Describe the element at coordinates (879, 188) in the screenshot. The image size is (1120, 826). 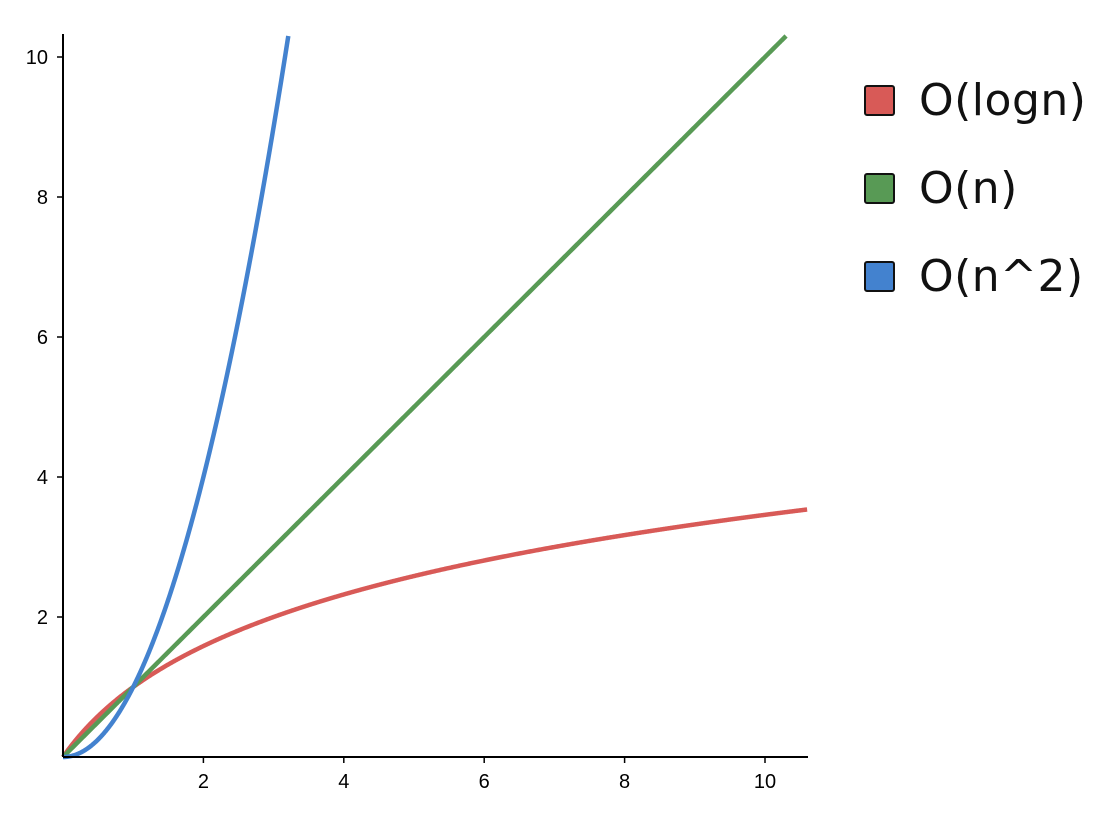
I see `legend-swatch-n` at that location.